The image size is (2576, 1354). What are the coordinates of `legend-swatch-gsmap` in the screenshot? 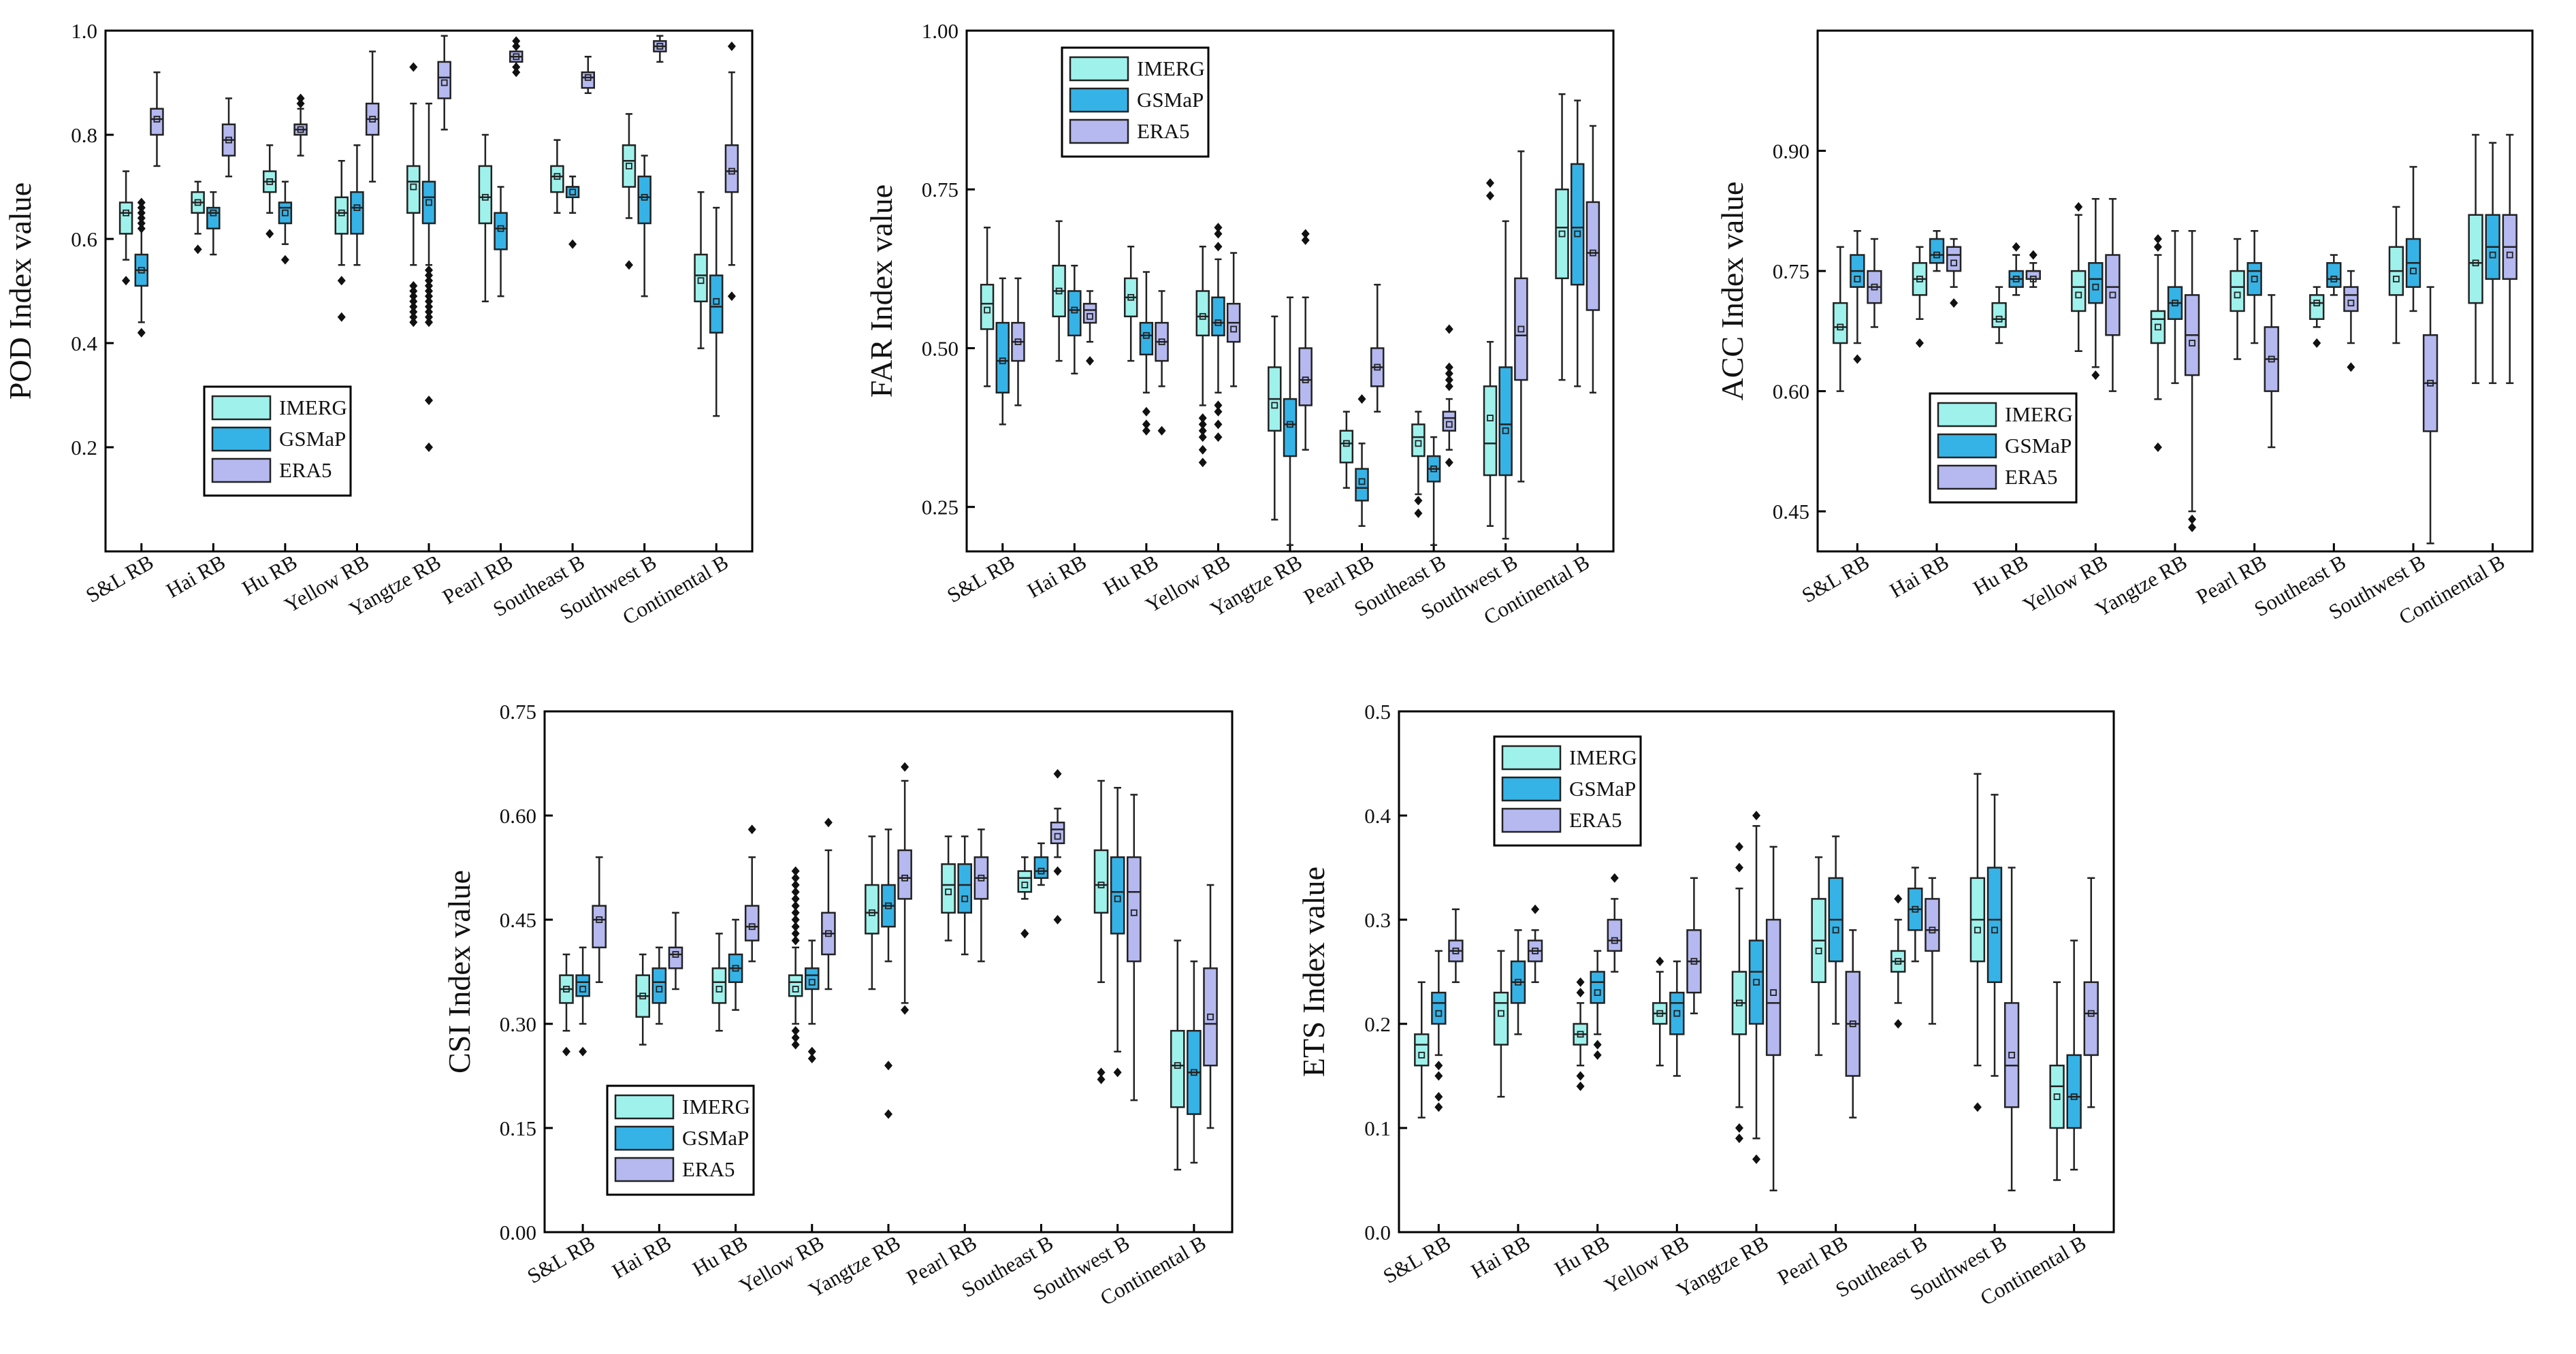 It's located at (1967, 446).